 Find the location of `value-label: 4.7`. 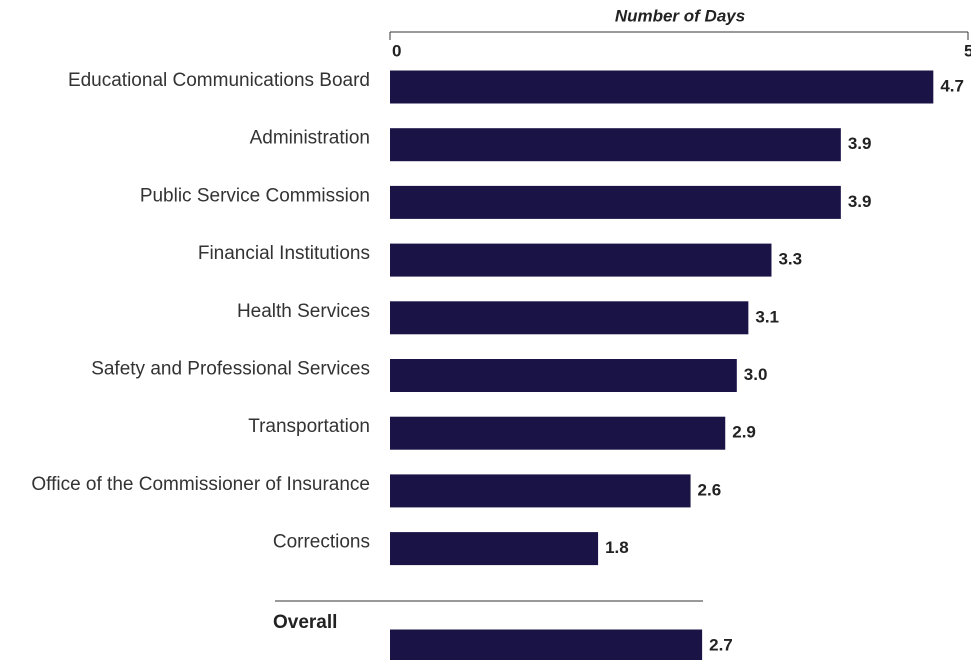

value-label: 4.7 is located at coordinates (952, 85).